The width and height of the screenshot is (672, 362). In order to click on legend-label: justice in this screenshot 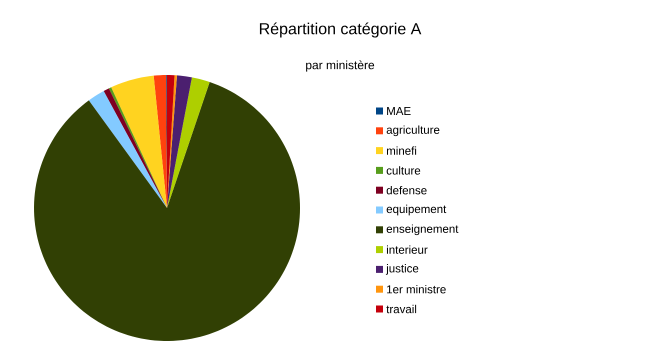, I will do `click(402, 269)`.